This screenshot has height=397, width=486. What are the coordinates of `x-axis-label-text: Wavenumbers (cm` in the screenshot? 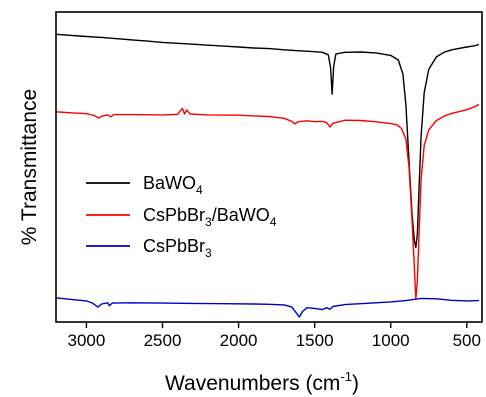 It's located at (252, 383).